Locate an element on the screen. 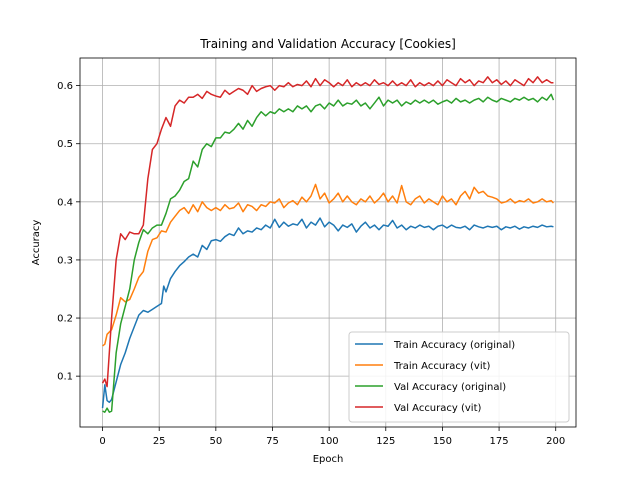  x-tick-label: 150 is located at coordinates (442, 441).